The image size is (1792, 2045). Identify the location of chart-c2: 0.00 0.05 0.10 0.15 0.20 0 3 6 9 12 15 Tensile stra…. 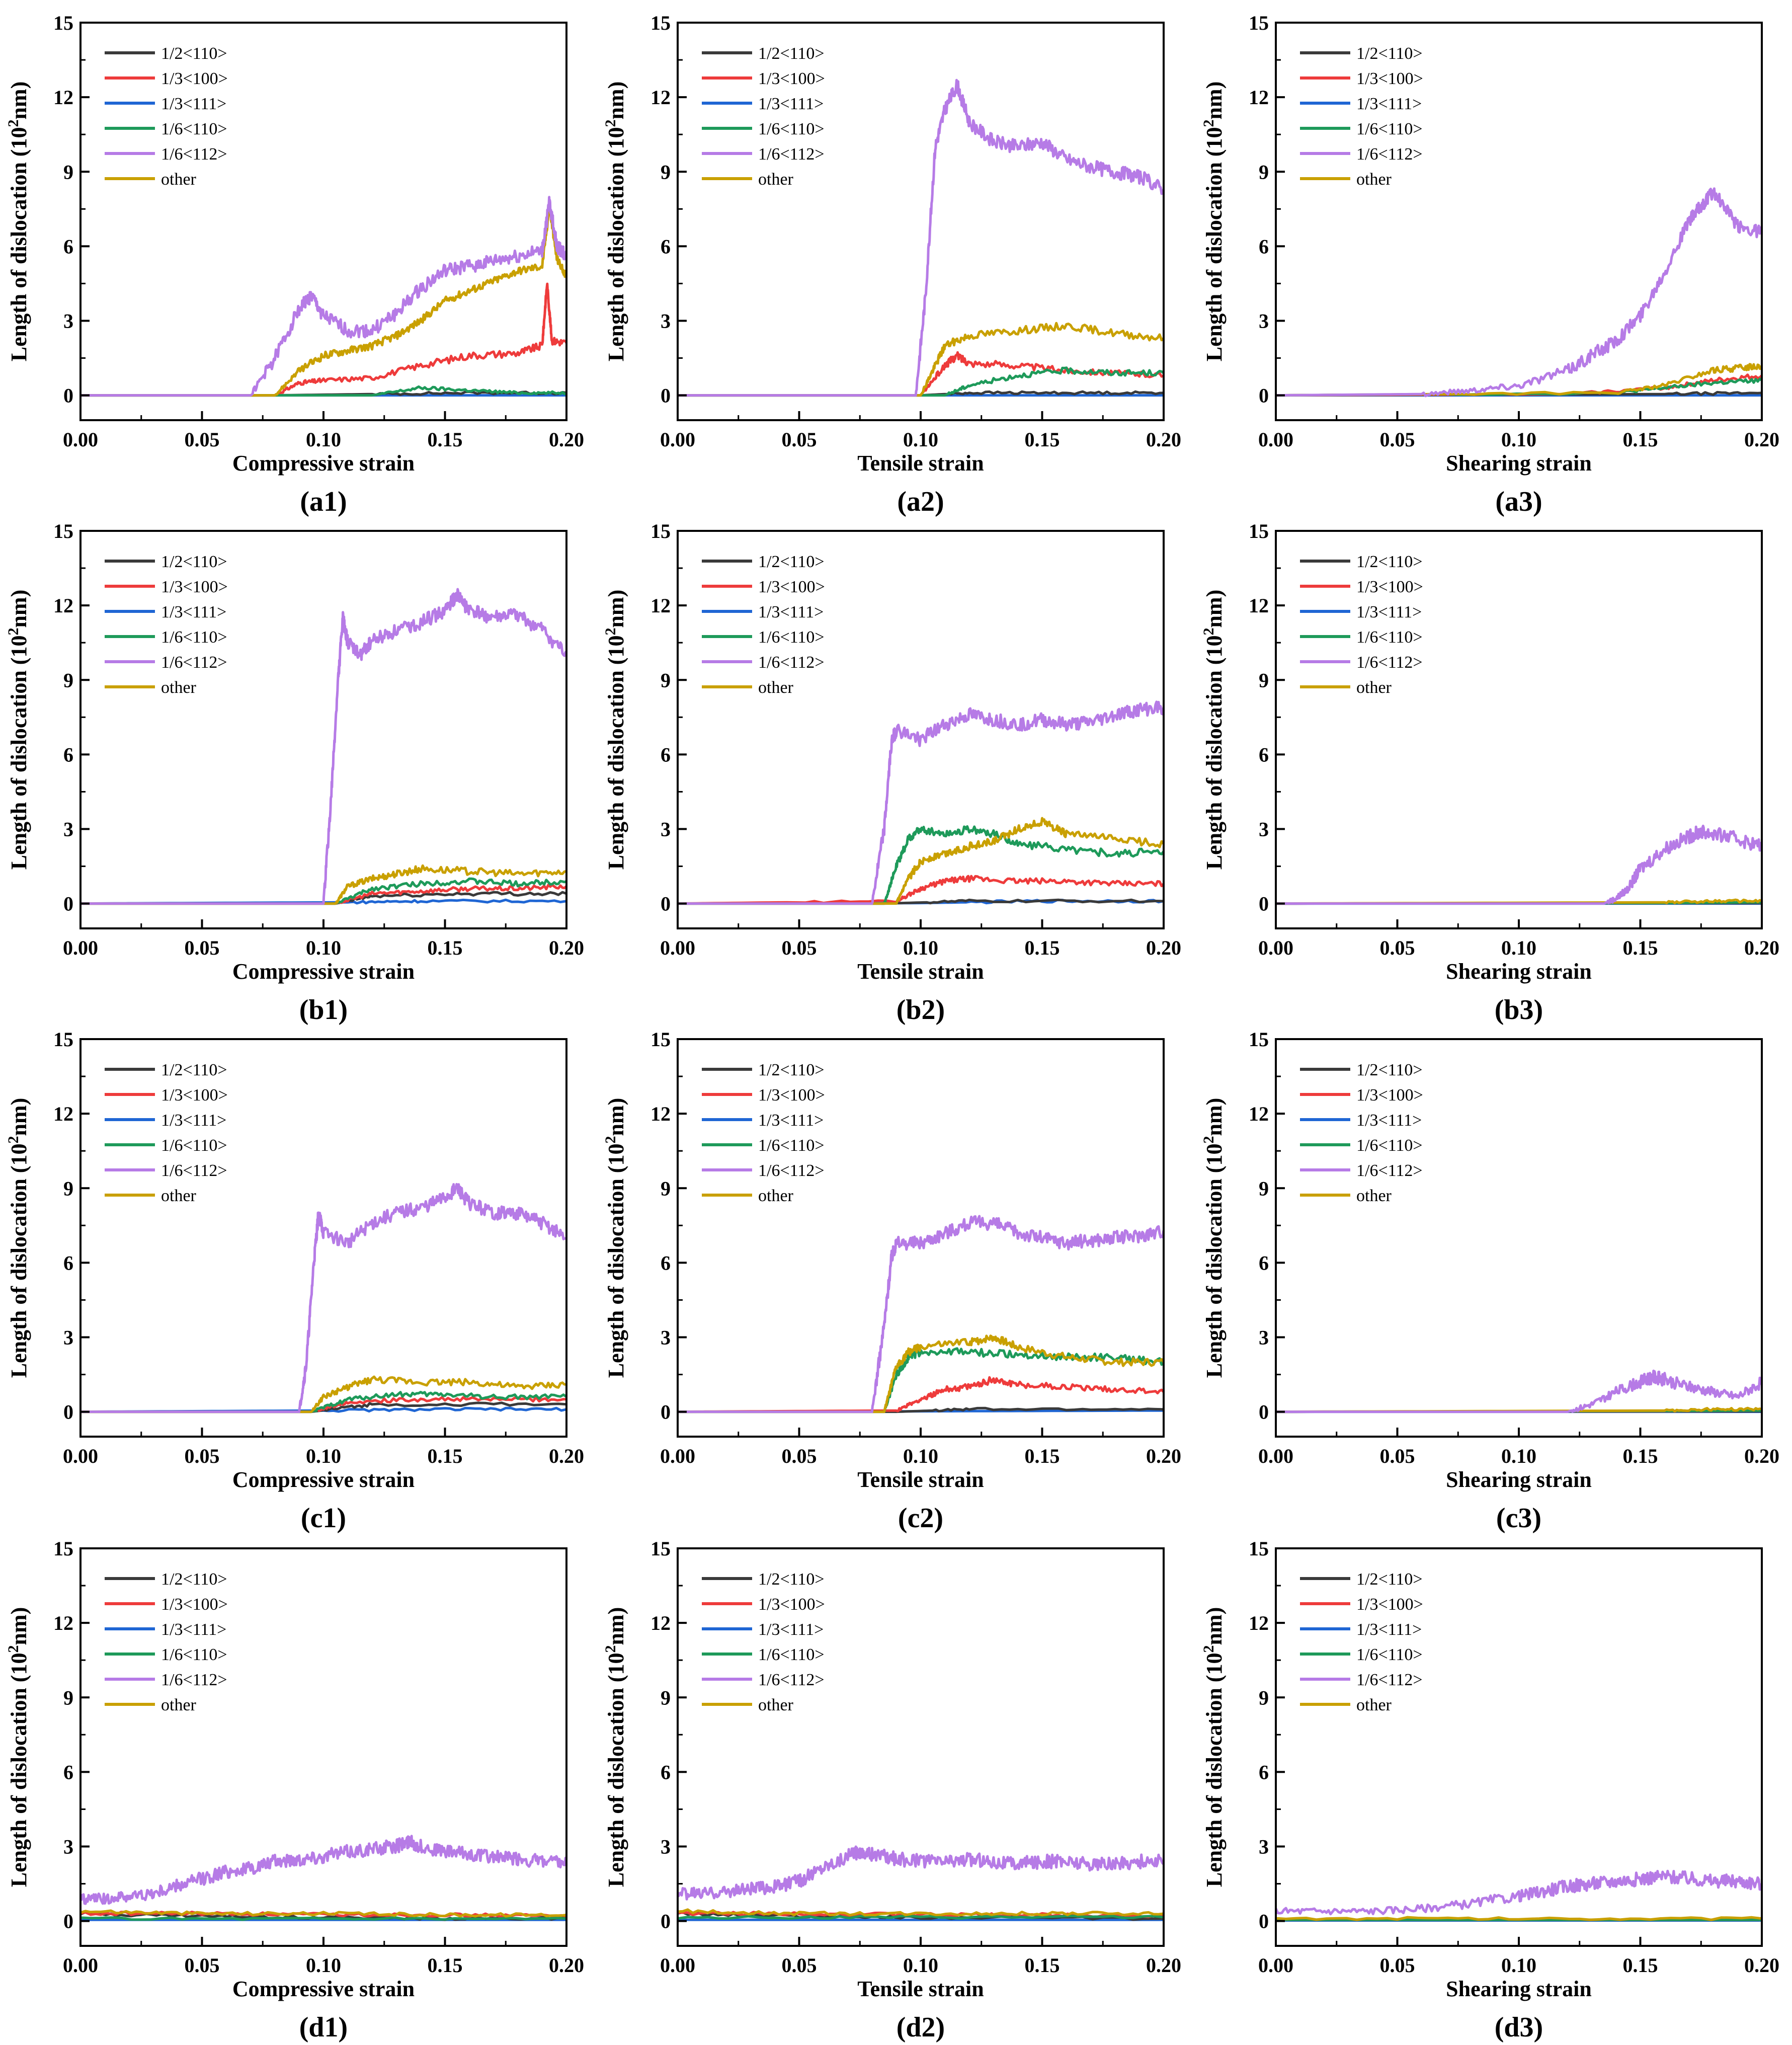
(891, 1281).